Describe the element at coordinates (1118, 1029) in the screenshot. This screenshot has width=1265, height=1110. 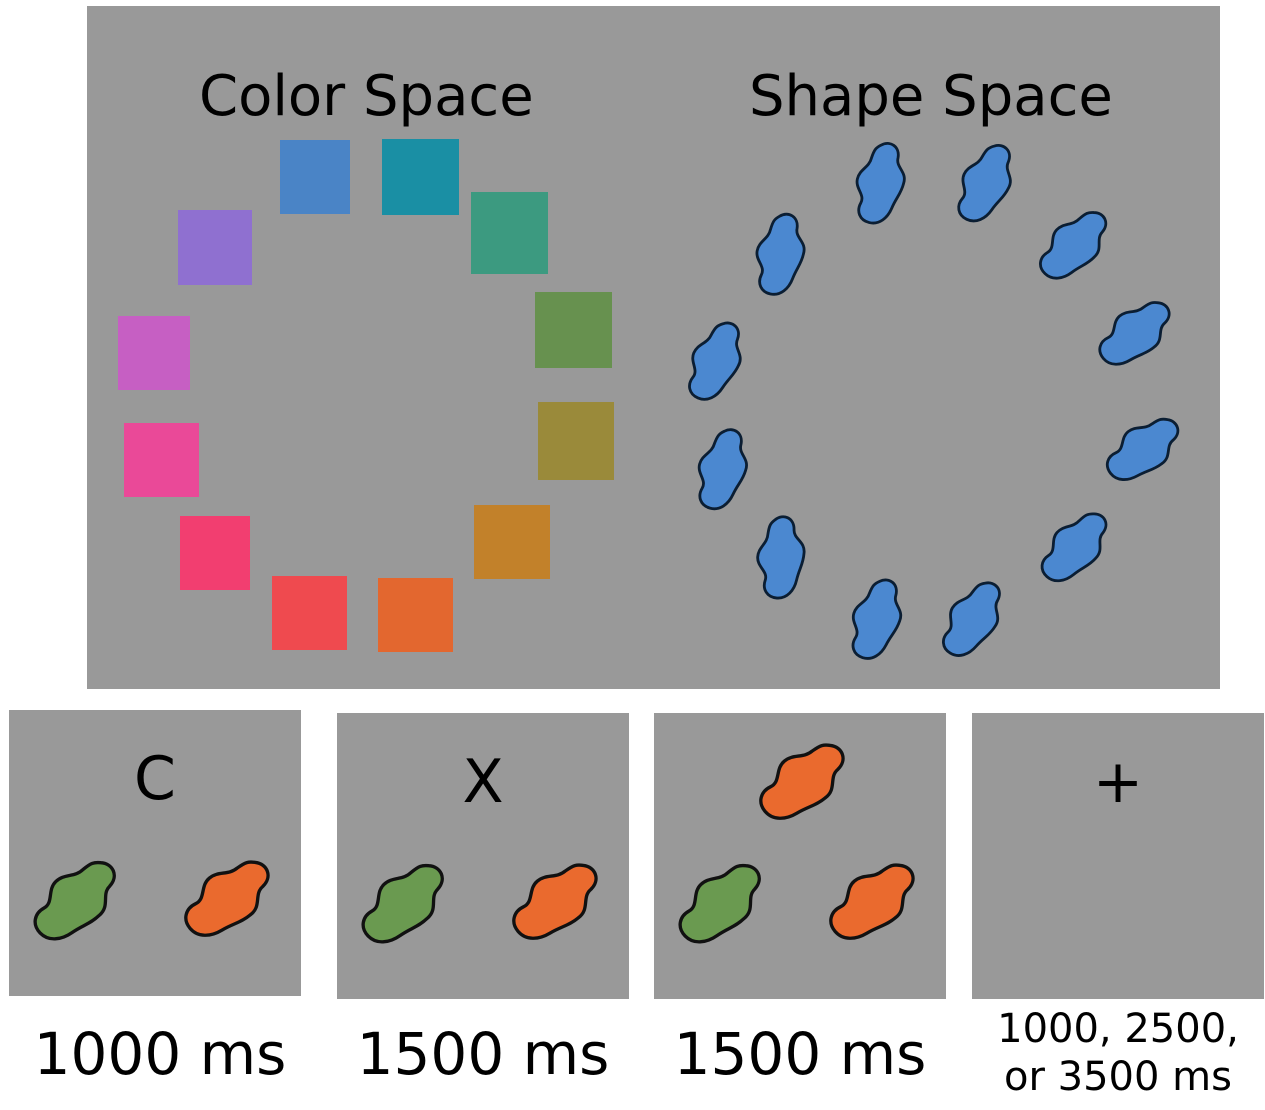
I see `duration-label-4-line-1: 1000, 2500,` at that location.